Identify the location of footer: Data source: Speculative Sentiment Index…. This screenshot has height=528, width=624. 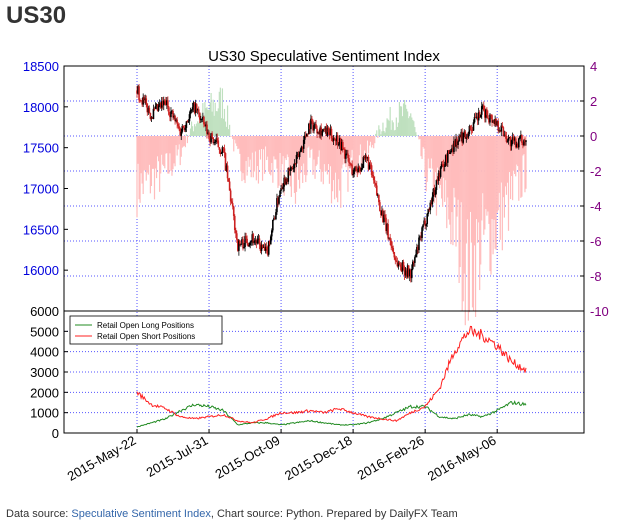
(232, 514).